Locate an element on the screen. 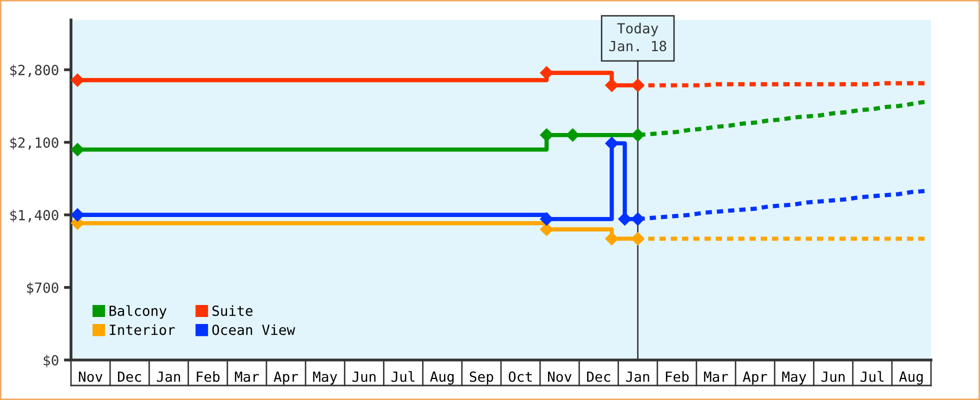 Image resolution: width=980 pixels, height=400 pixels. y-tick-label: $2,800 is located at coordinates (34, 71).